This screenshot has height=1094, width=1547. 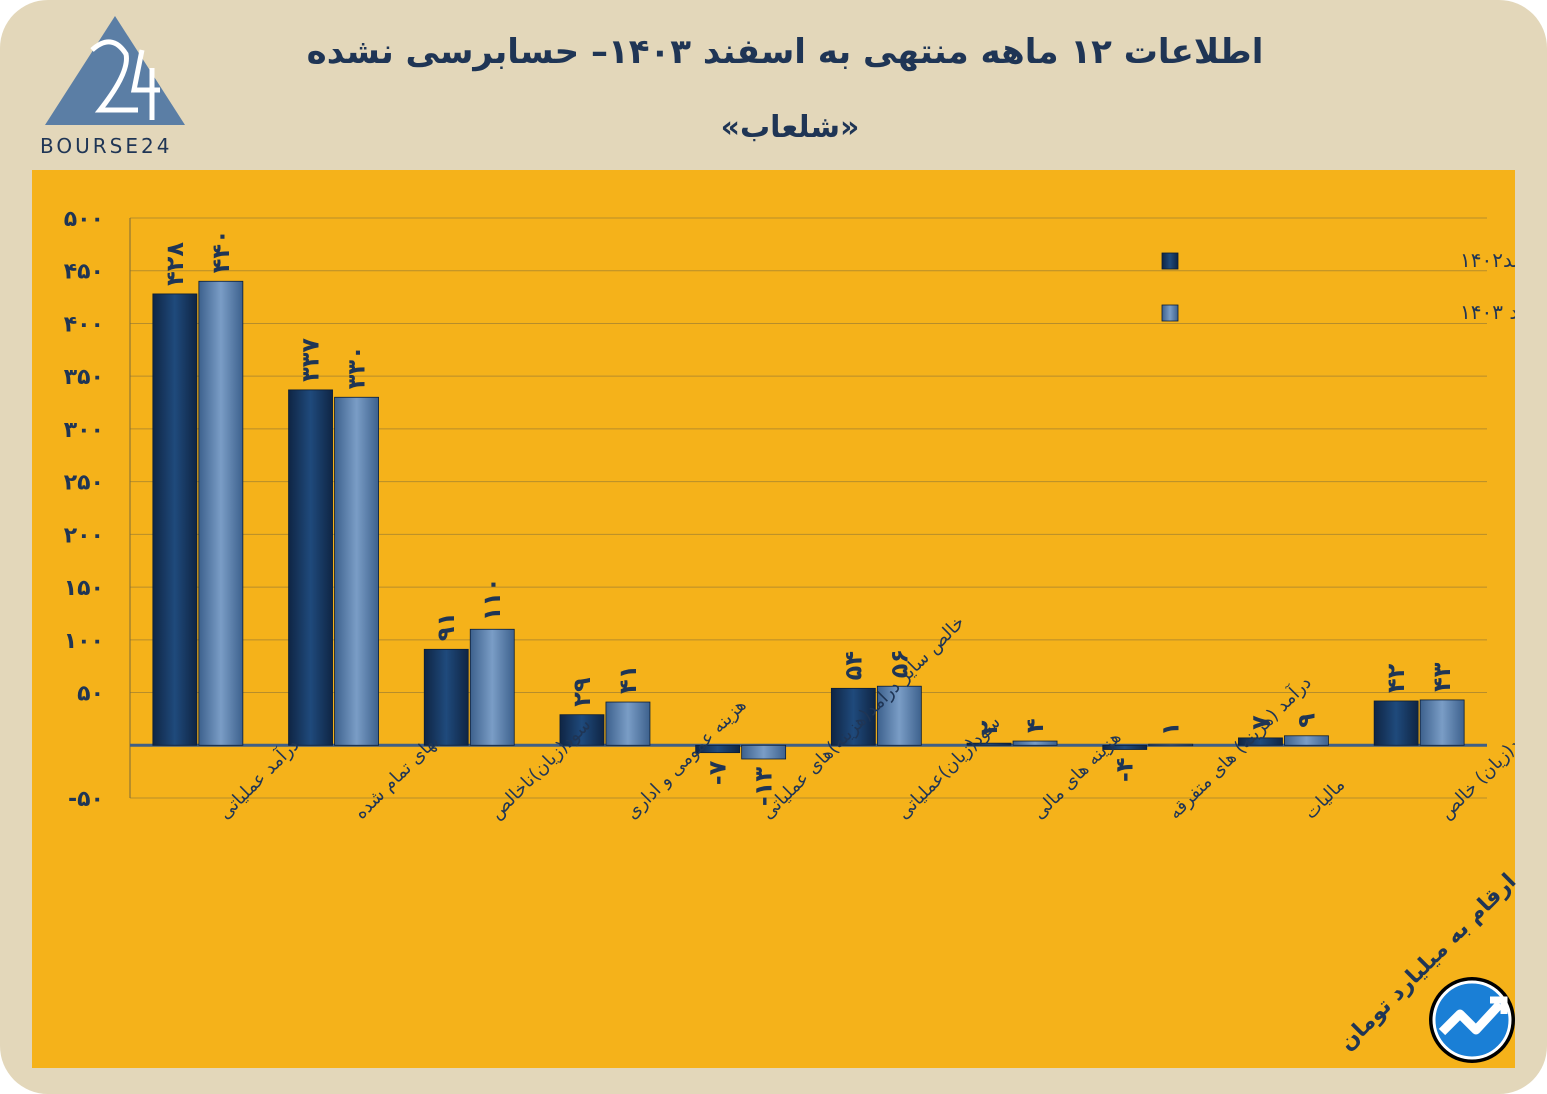 What do you see at coordinates (1035, 725) in the screenshot?
I see `data-label: ۴` at bounding box center [1035, 725].